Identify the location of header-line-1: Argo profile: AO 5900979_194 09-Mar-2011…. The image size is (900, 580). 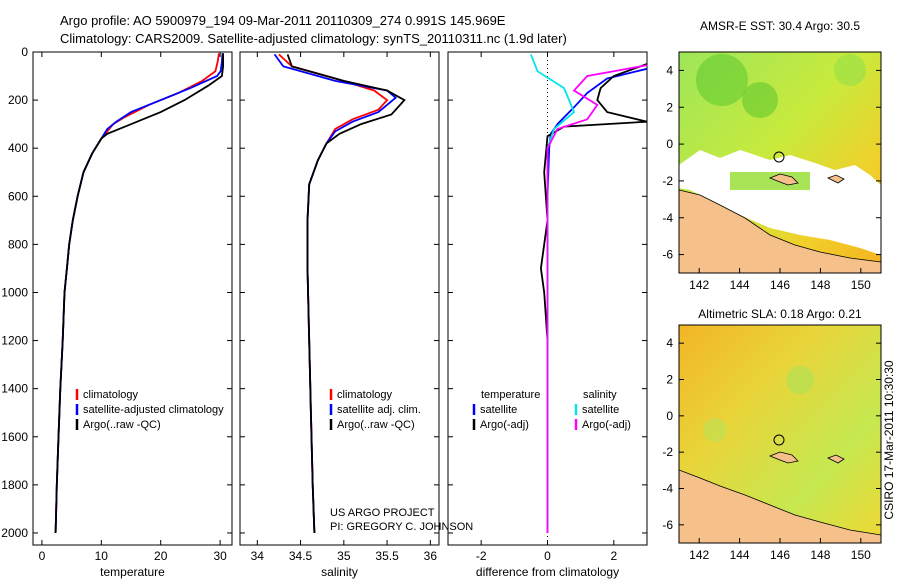
(283, 20).